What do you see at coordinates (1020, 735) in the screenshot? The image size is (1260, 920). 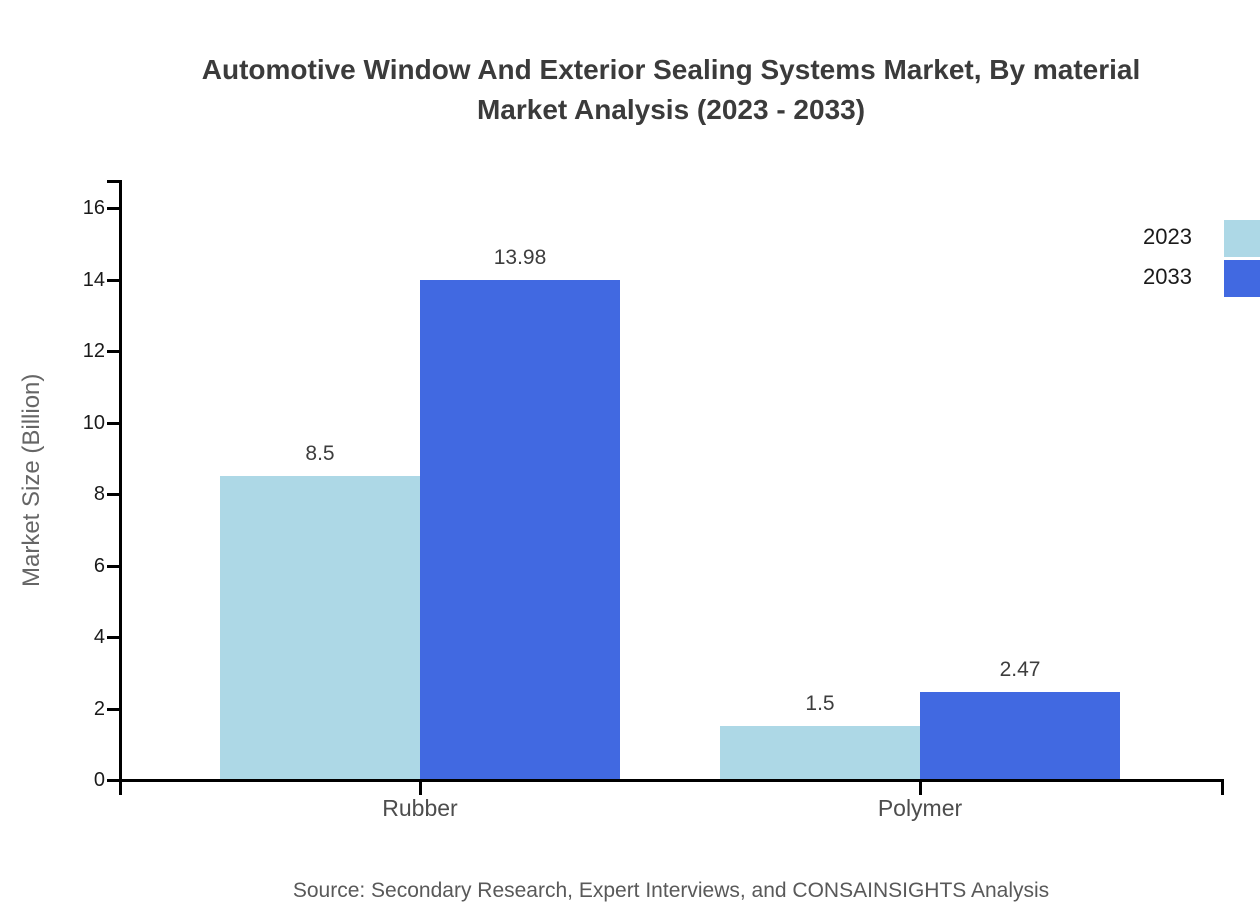 I see `bar-polymer-2033` at bounding box center [1020, 735].